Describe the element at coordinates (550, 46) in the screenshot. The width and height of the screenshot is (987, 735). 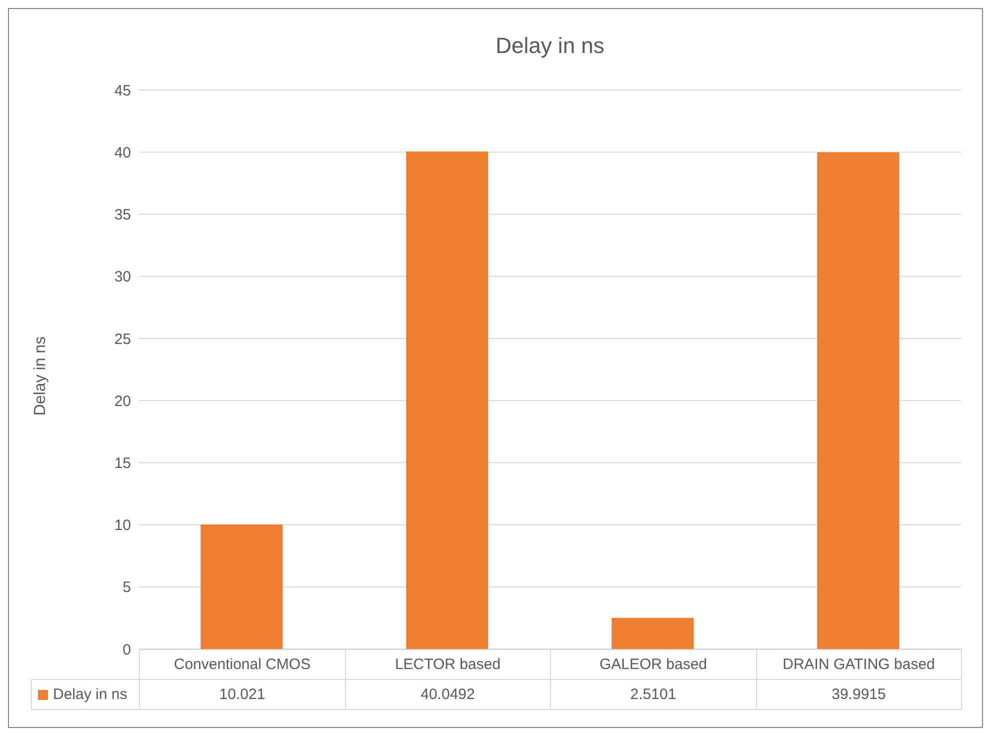
I see `chart-title: Delay in ns` at that location.